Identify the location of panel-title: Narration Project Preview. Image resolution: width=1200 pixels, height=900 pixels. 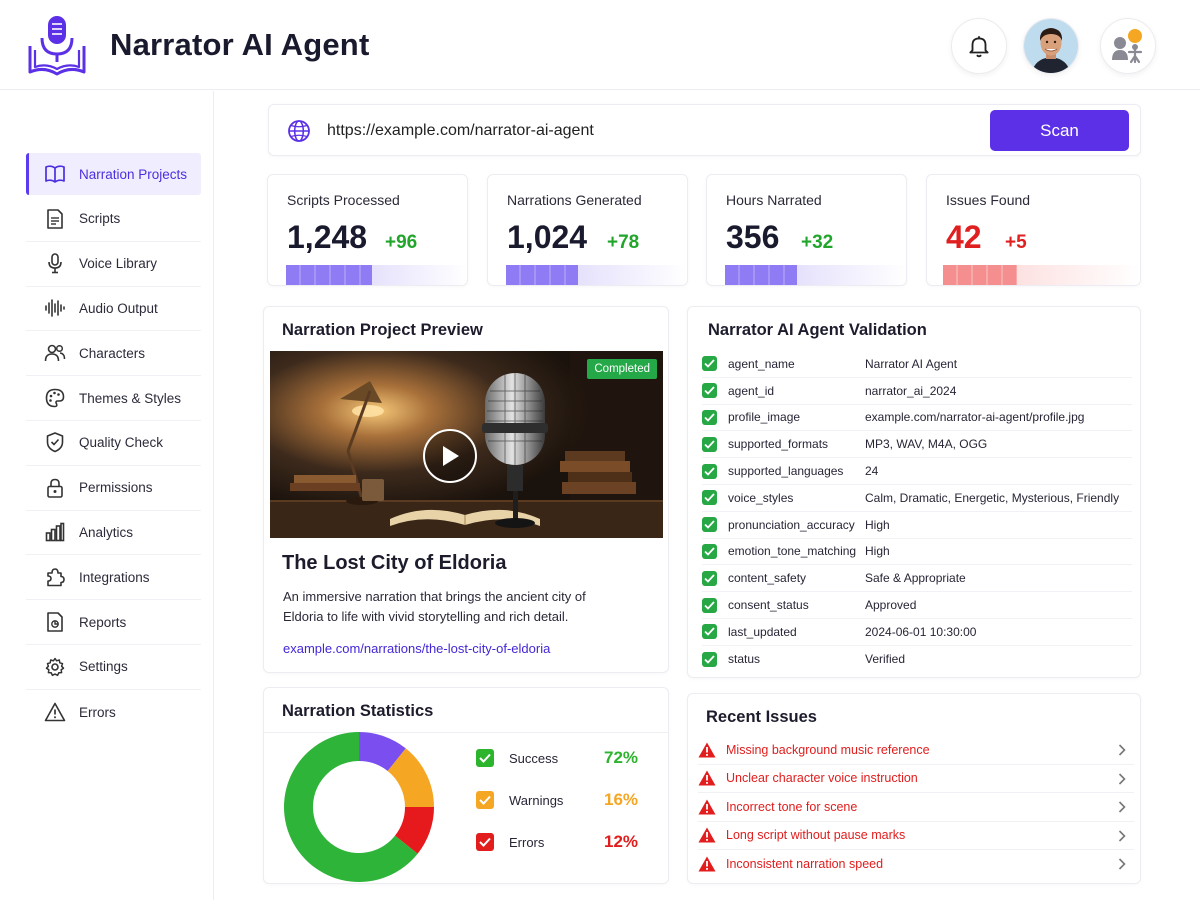
(382, 330).